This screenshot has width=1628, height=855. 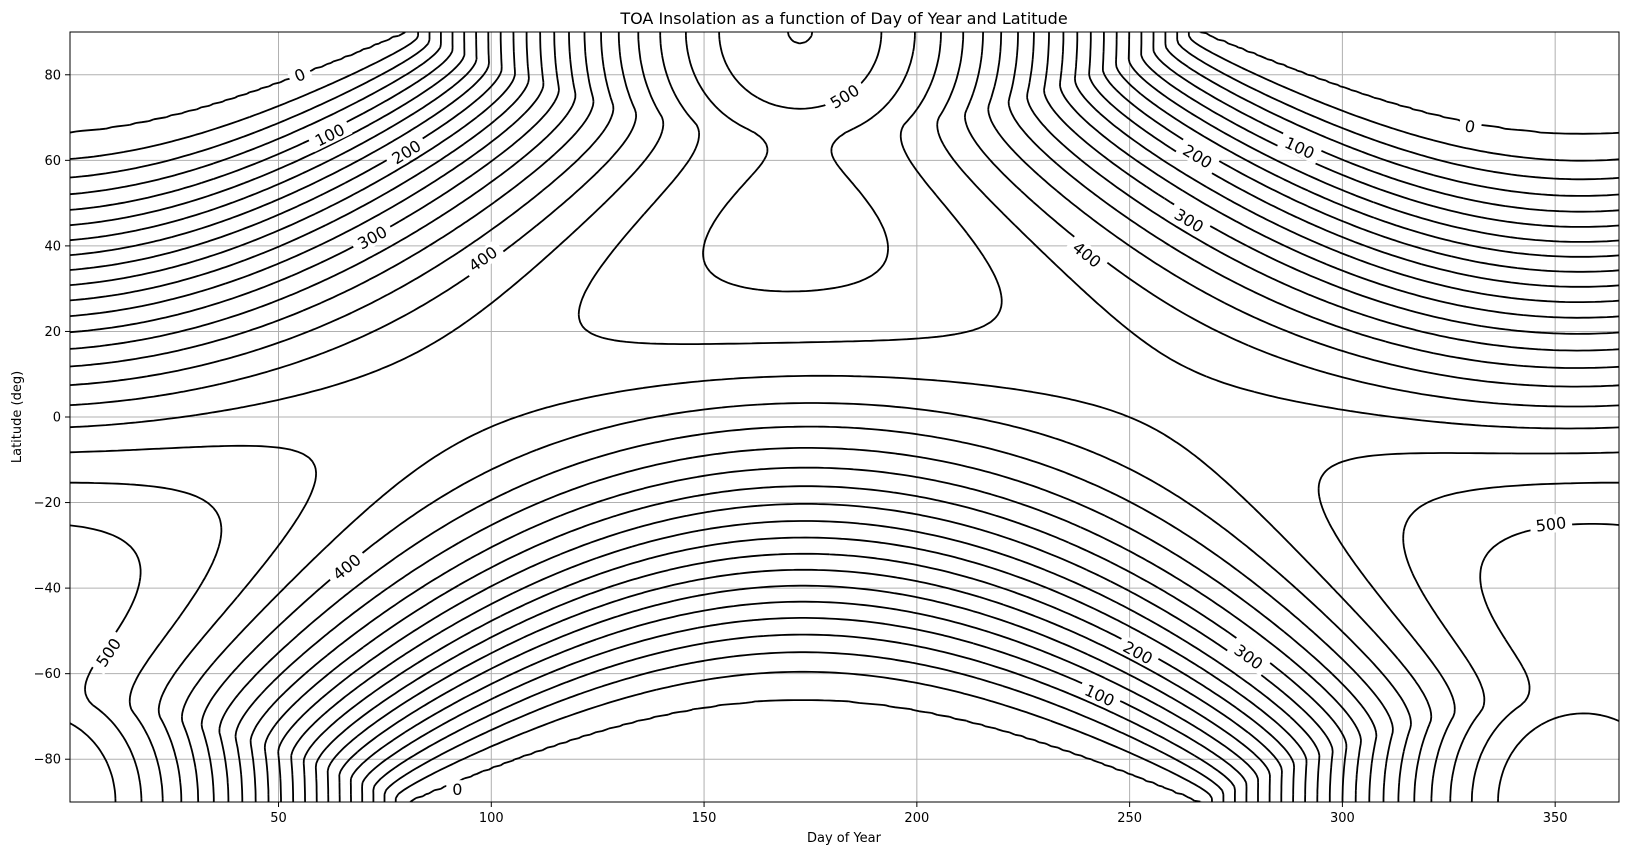 What do you see at coordinates (844, 838) in the screenshot?
I see `x-axis-label: Day of Year` at bounding box center [844, 838].